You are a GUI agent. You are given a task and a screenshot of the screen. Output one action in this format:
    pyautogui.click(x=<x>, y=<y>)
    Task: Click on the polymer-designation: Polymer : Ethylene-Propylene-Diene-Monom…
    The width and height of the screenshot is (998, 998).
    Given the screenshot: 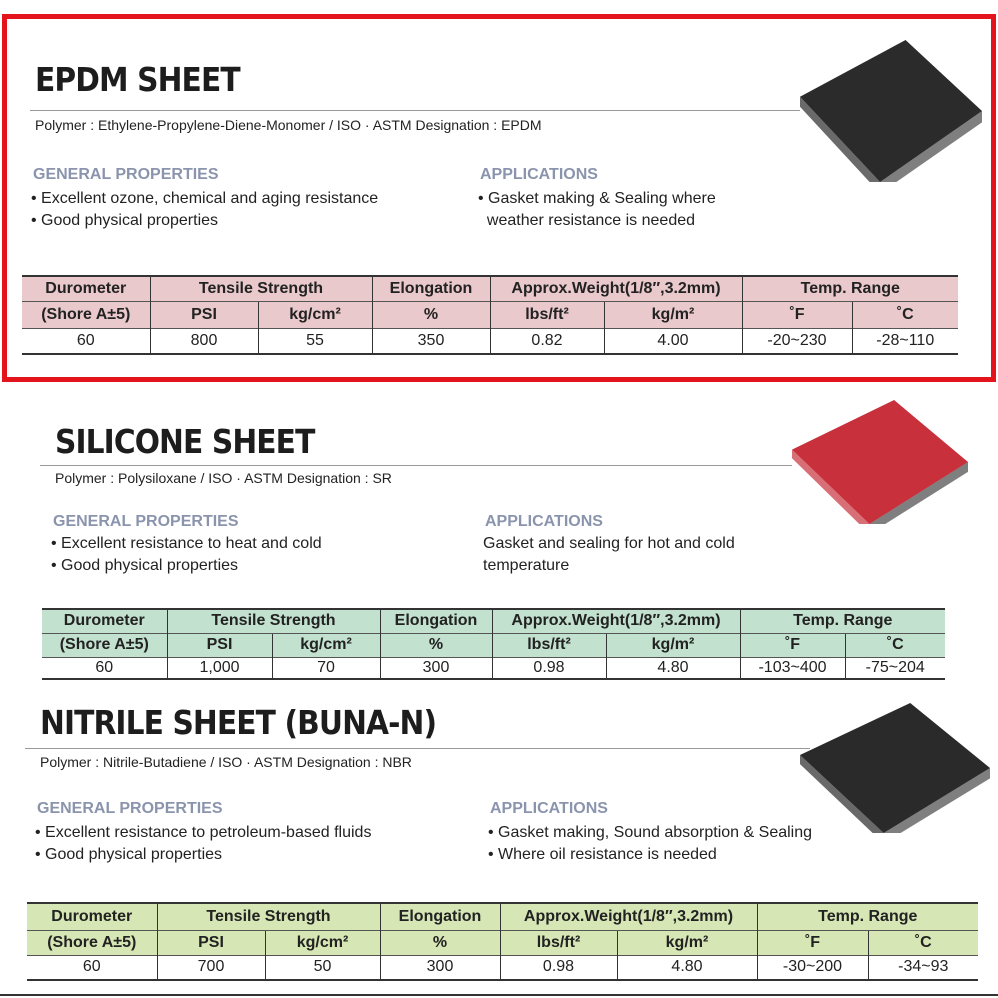 What is the action you would take?
    pyautogui.click(x=288, y=125)
    